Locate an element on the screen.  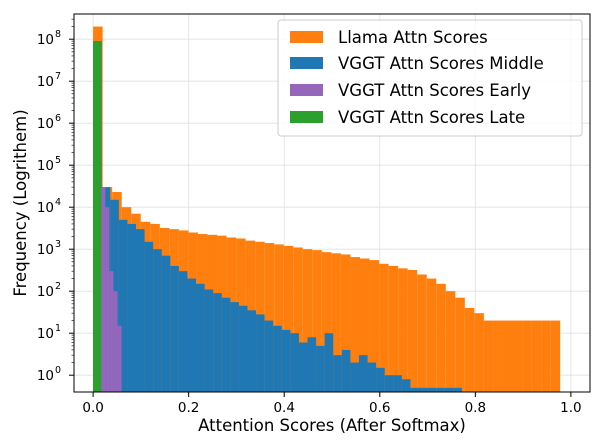
y-tick-exponent: 8 is located at coordinates (58, 34).